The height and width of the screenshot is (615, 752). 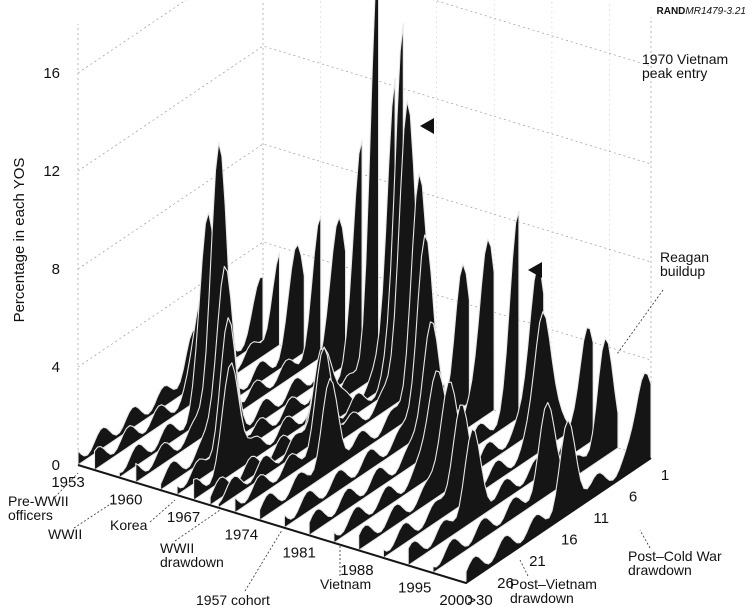 I want to click on ridge-1981, so click(x=401, y=387).